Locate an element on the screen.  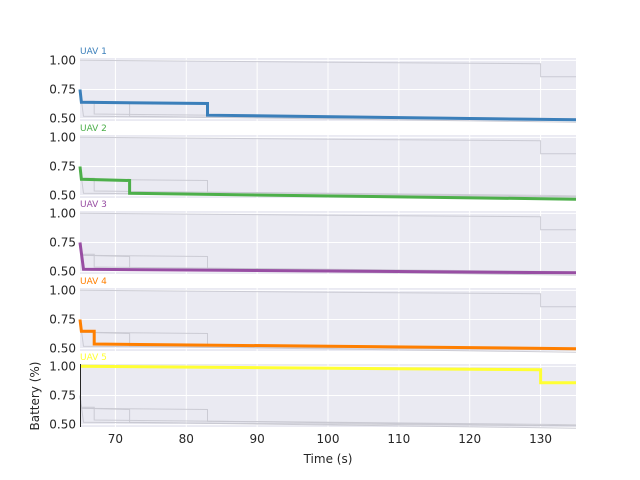
panel-3-series-line is located at coordinates (327, 258).